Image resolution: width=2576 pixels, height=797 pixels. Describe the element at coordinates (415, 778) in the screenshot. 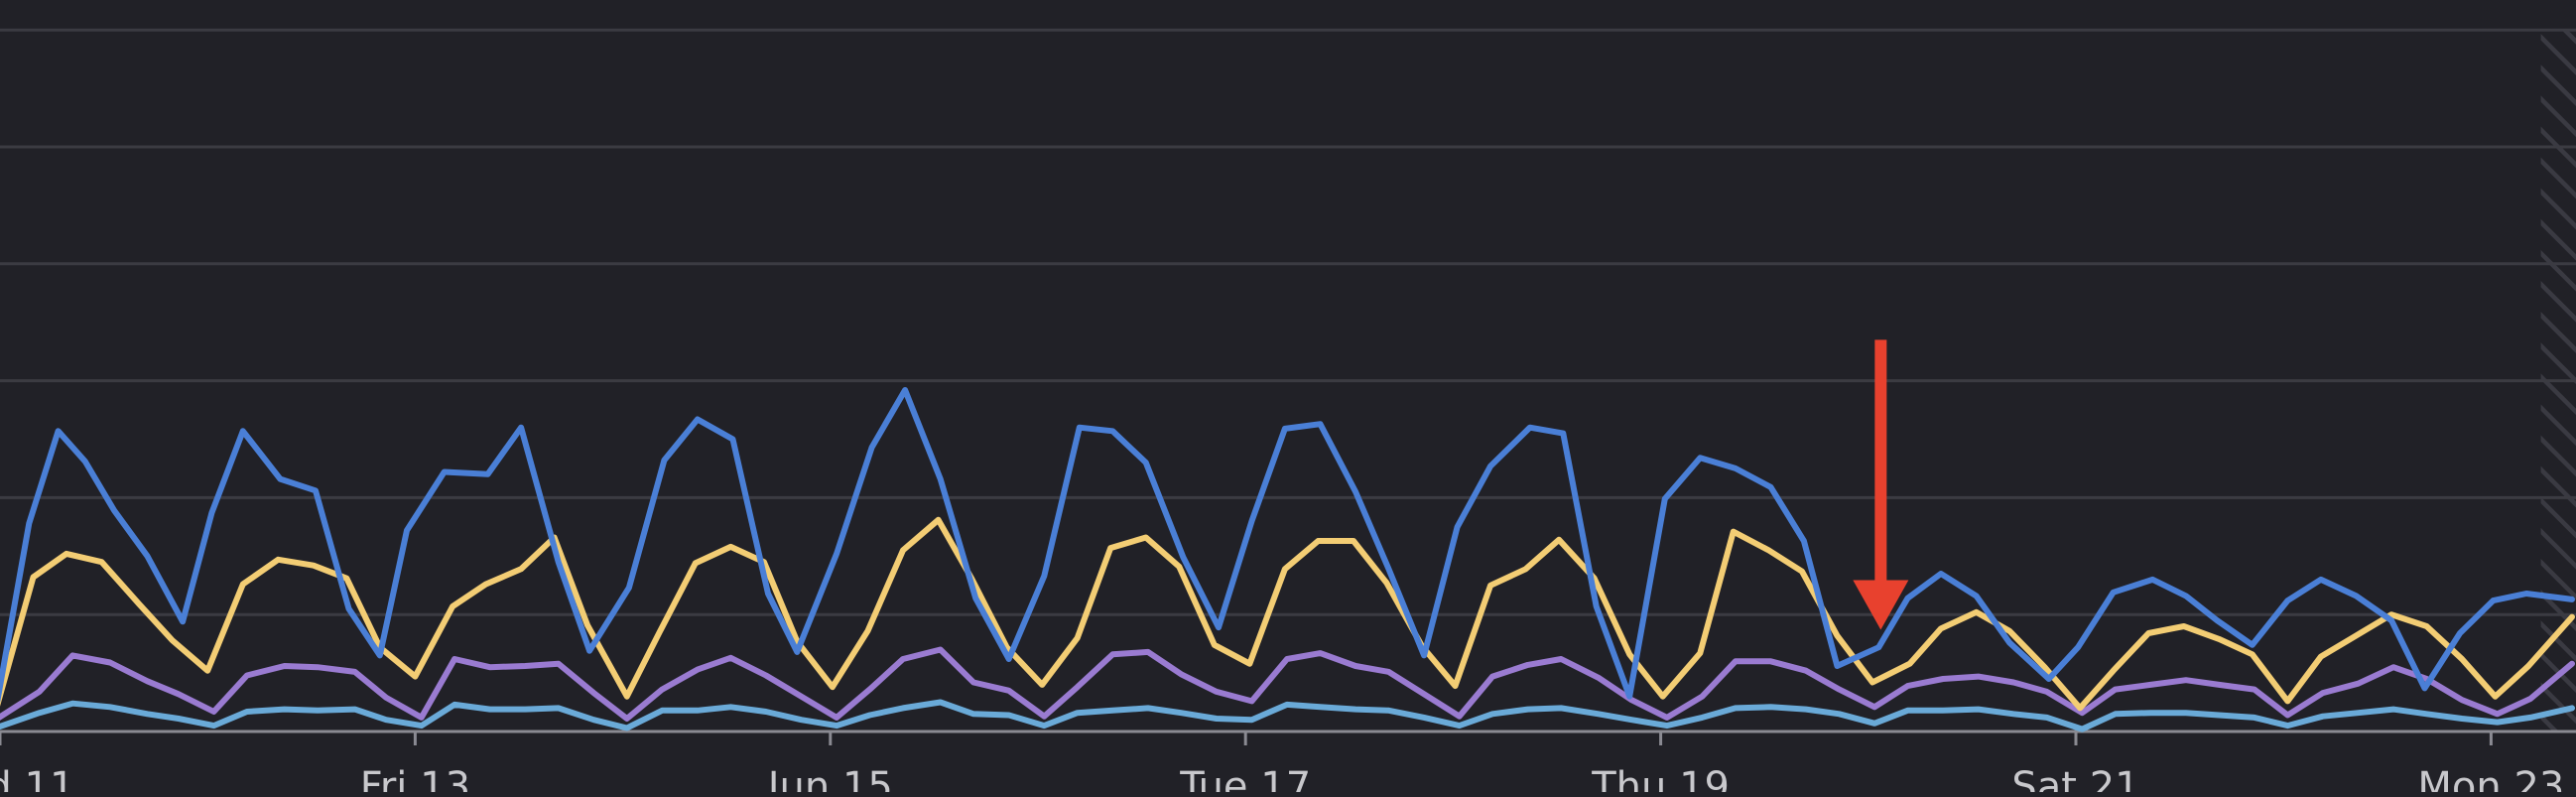

I see `x-tick-label: Fri 13` at that location.